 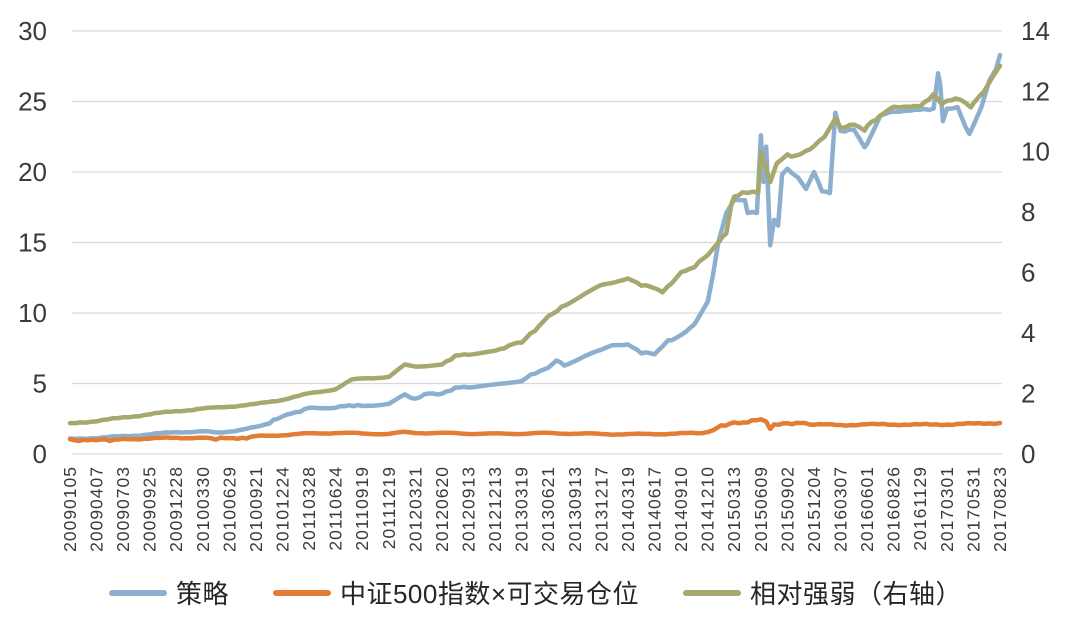 What do you see at coordinates (712, 592) in the screenshot?
I see `legend-swatch-relative-strength-right-axis` at bounding box center [712, 592].